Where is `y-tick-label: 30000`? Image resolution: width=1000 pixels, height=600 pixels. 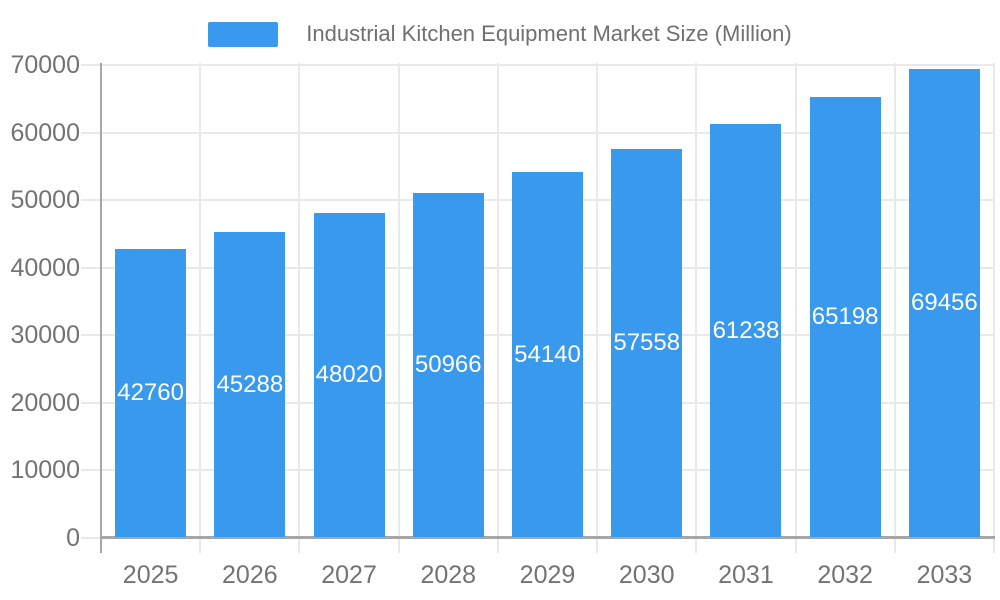
y-tick-label: 30000 is located at coordinates (45, 335).